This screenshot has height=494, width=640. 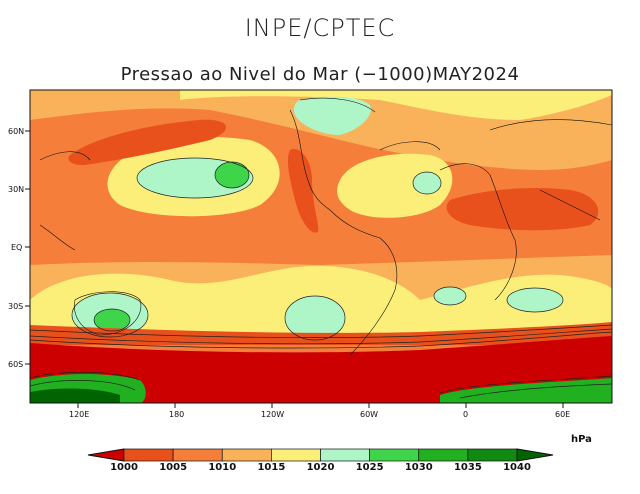 I want to click on lat-label: 30S, so click(x=15, y=306).